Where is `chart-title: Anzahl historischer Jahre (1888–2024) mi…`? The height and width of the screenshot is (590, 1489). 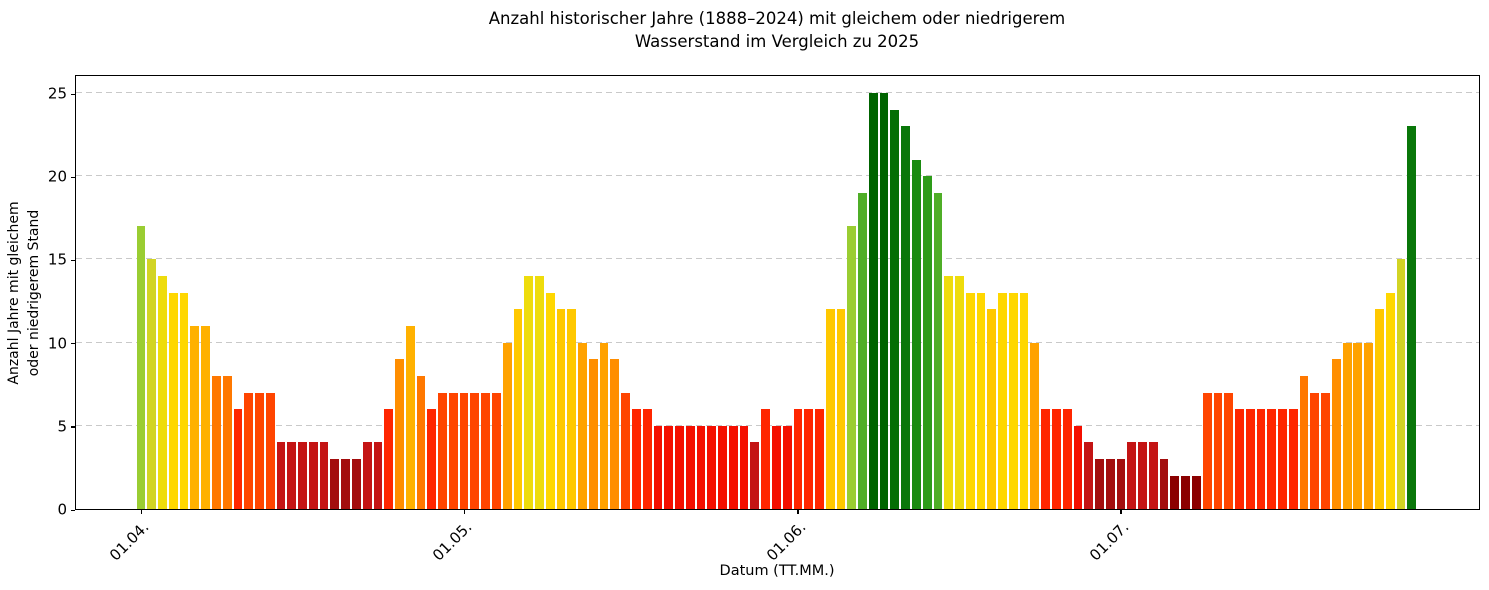
chart-title: Anzahl historischer Jahre (1888–2024) mi… is located at coordinates (777, 31).